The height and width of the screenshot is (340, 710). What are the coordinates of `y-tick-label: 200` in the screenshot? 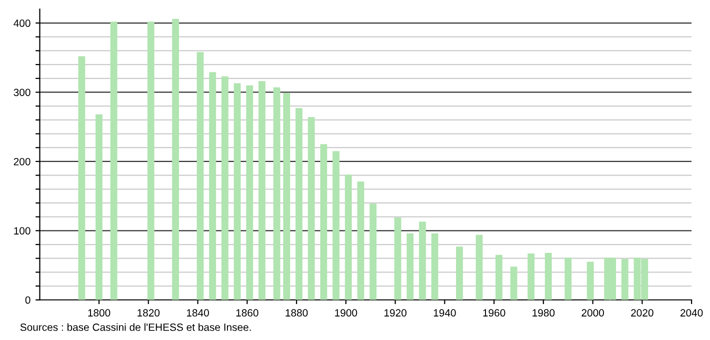 It's located at (22, 162).